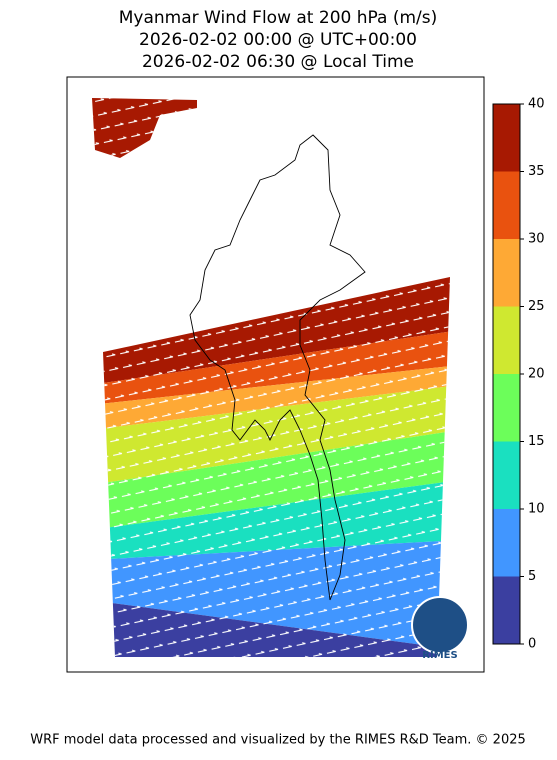  What do you see at coordinates (536, 509) in the screenshot?
I see `colorbar-tick-label: 10` at bounding box center [536, 509].